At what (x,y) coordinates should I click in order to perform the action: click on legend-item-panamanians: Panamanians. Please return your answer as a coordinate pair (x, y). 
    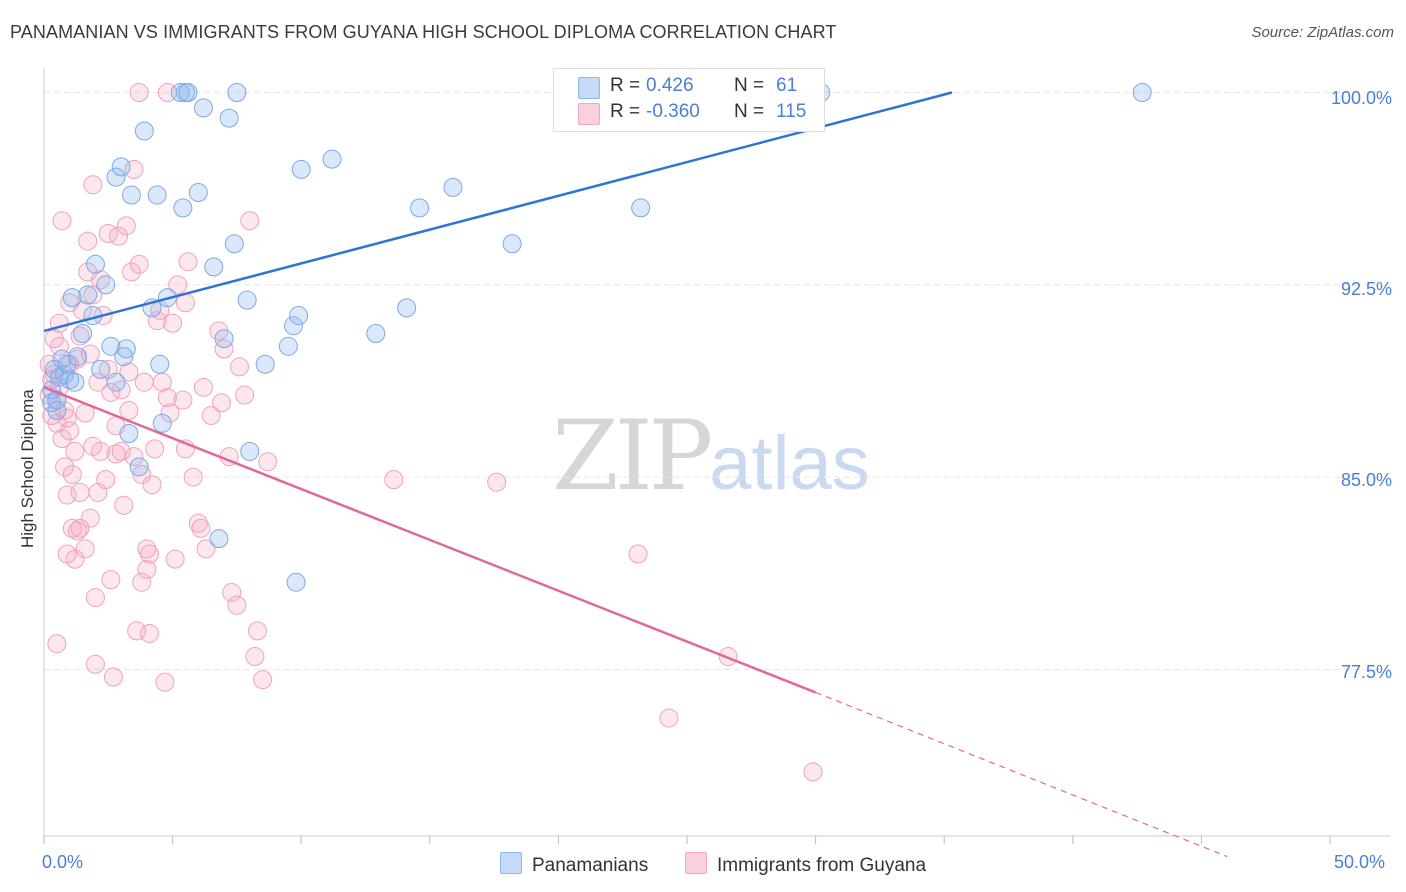
    Looking at the image, I should click on (574, 864).